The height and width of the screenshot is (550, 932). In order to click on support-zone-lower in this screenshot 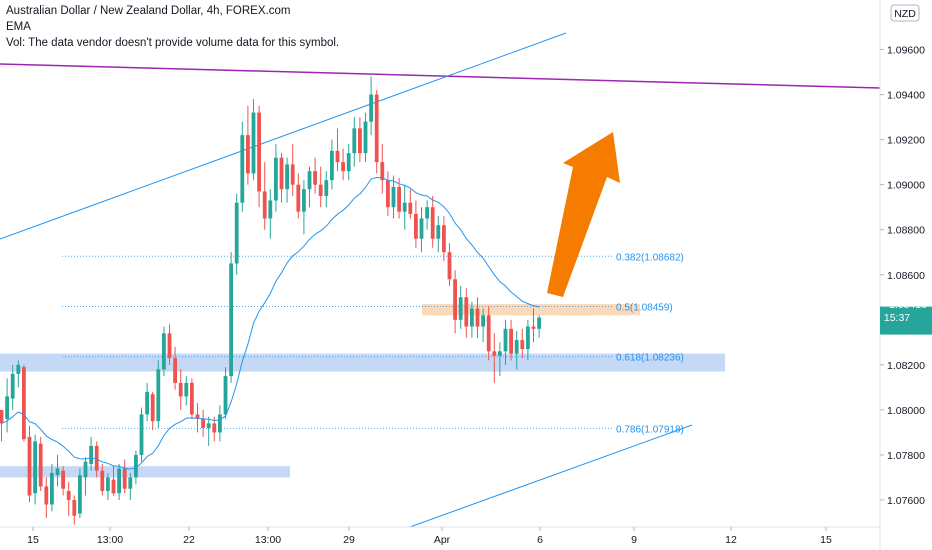, I will do `click(145, 472)`.